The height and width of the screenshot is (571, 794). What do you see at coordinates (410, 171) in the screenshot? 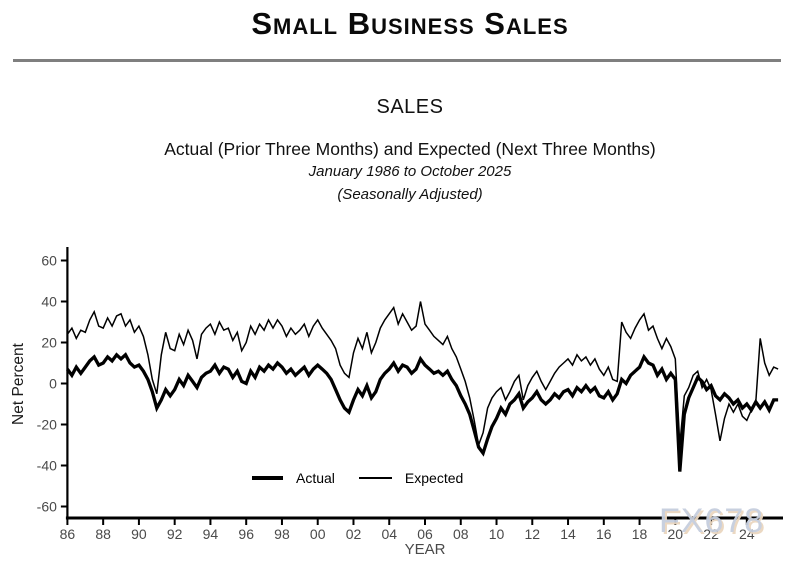
I see `chart-date-range: January 1986 to October 2025` at bounding box center [410, 171].